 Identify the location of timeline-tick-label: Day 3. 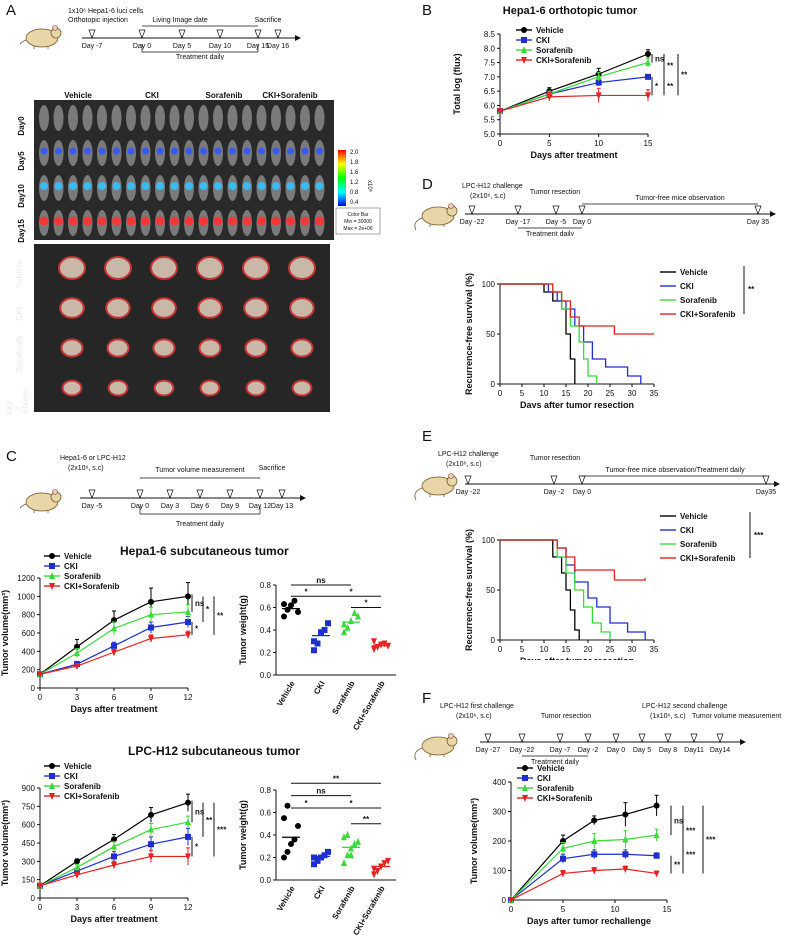
(170, 506).